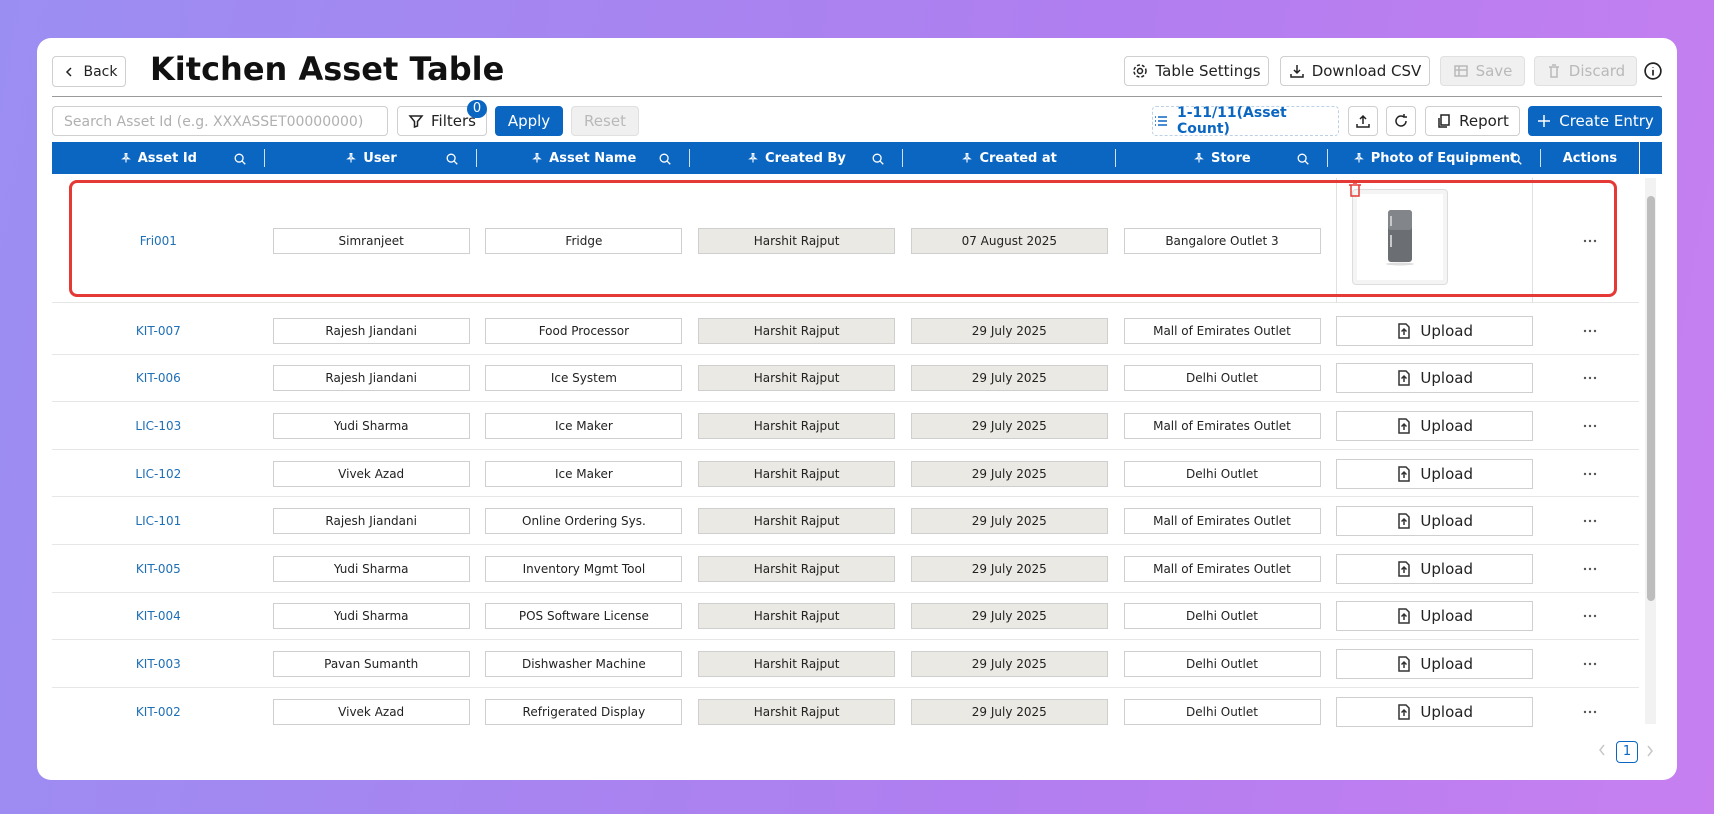  I want to click on refresh-button, so click(1401, 121).